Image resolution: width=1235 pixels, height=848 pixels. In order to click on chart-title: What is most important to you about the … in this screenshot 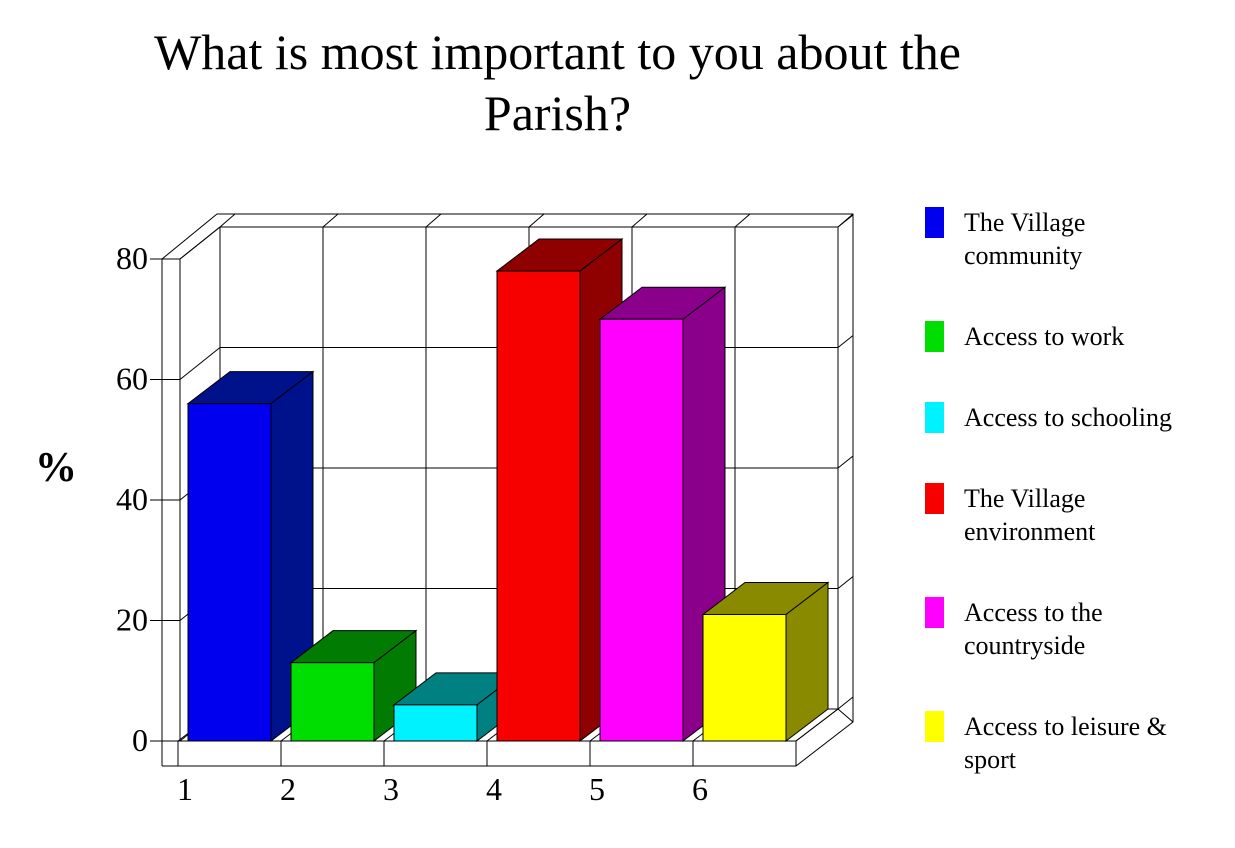, I will do `click(557, 82)`.